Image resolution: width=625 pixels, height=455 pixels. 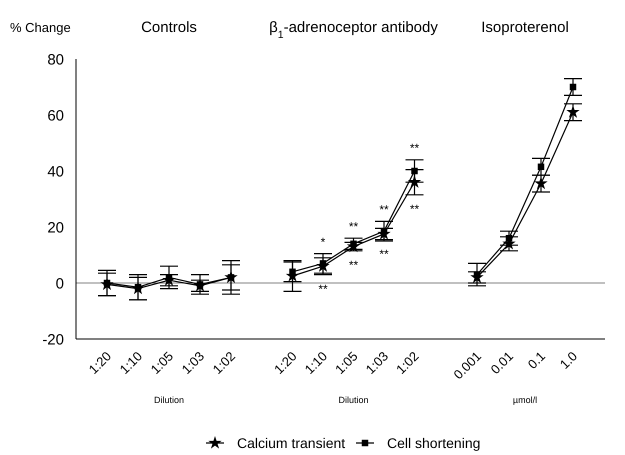 I want to click on x-tick-label: 1.0, so click(x=568, y=360).